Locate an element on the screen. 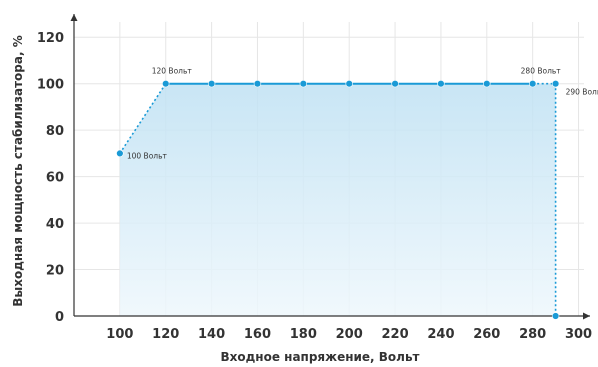 This screenshot has height=367, width=598. annotation-label: 120 Вольт is located at coordinates (172, 71).